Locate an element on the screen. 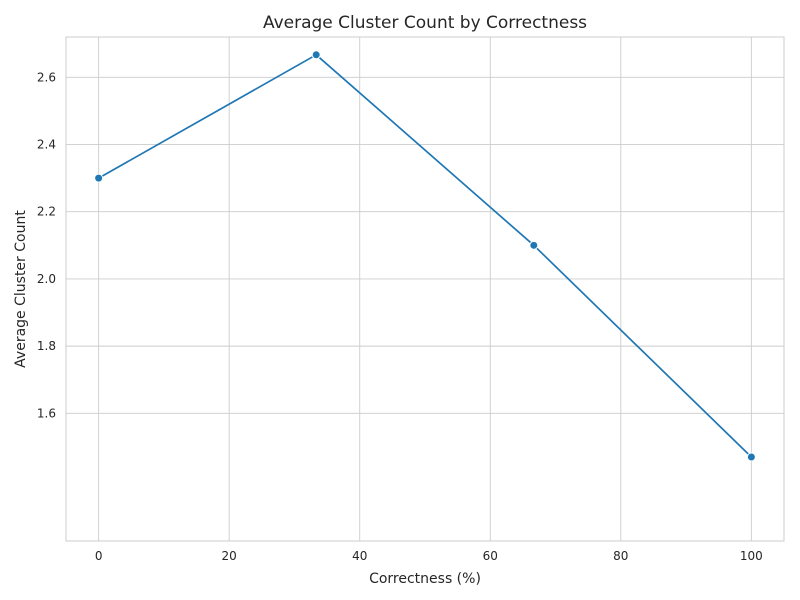  y-tick-label: 2.6 is located at coordinates (46, 77).